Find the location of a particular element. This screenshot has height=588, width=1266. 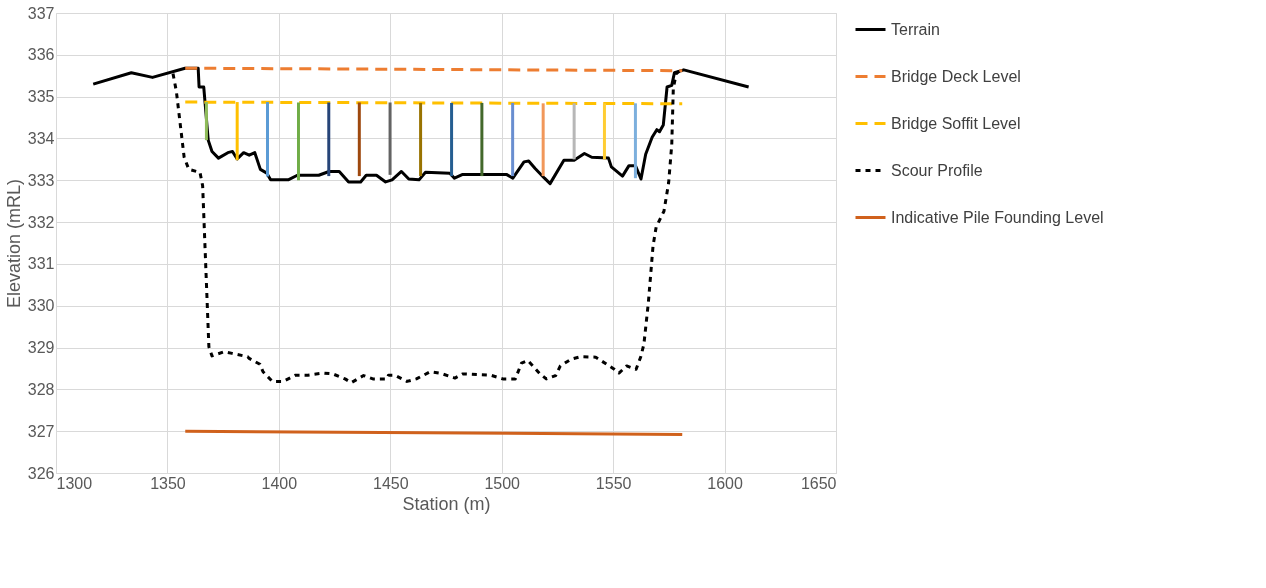

x-tick-label: 1350 is located at coordinates (168, 483).